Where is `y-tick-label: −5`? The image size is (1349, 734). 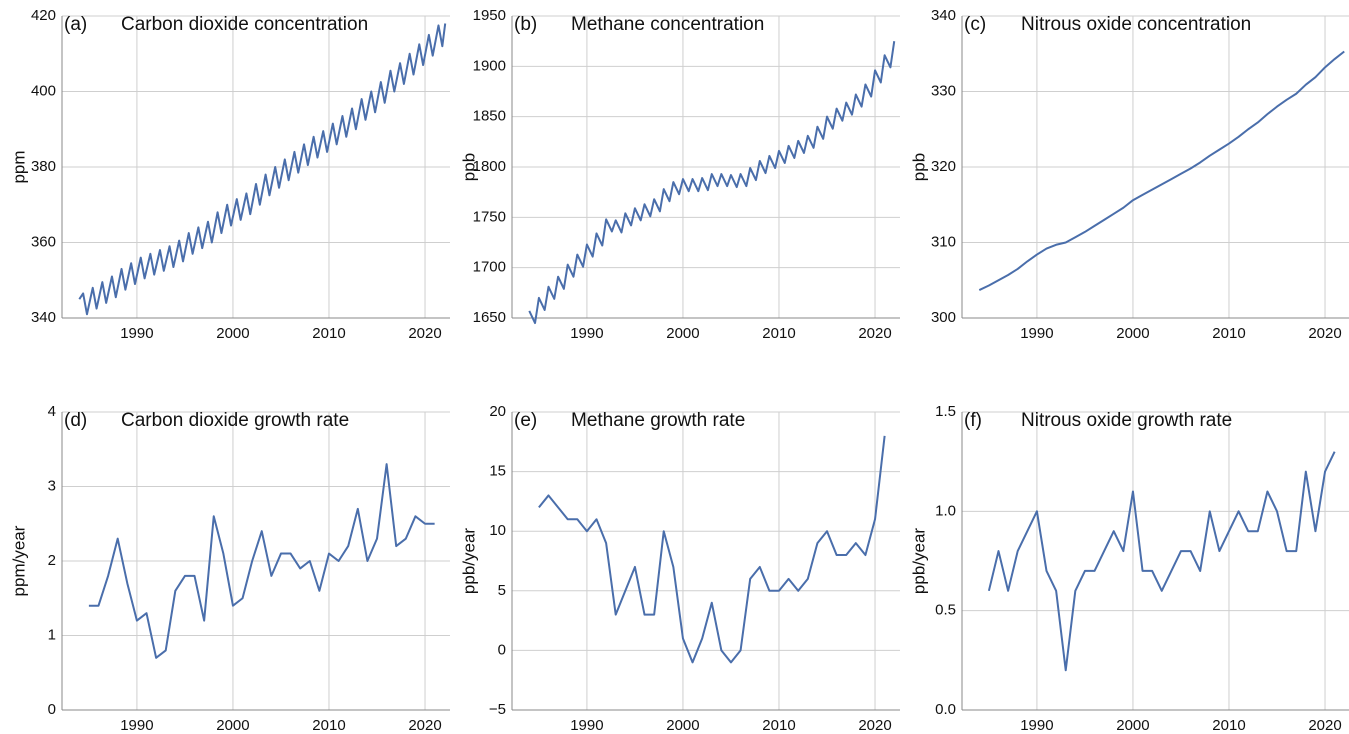
y-tick-label: −5 is located at coordinates (497, 709).